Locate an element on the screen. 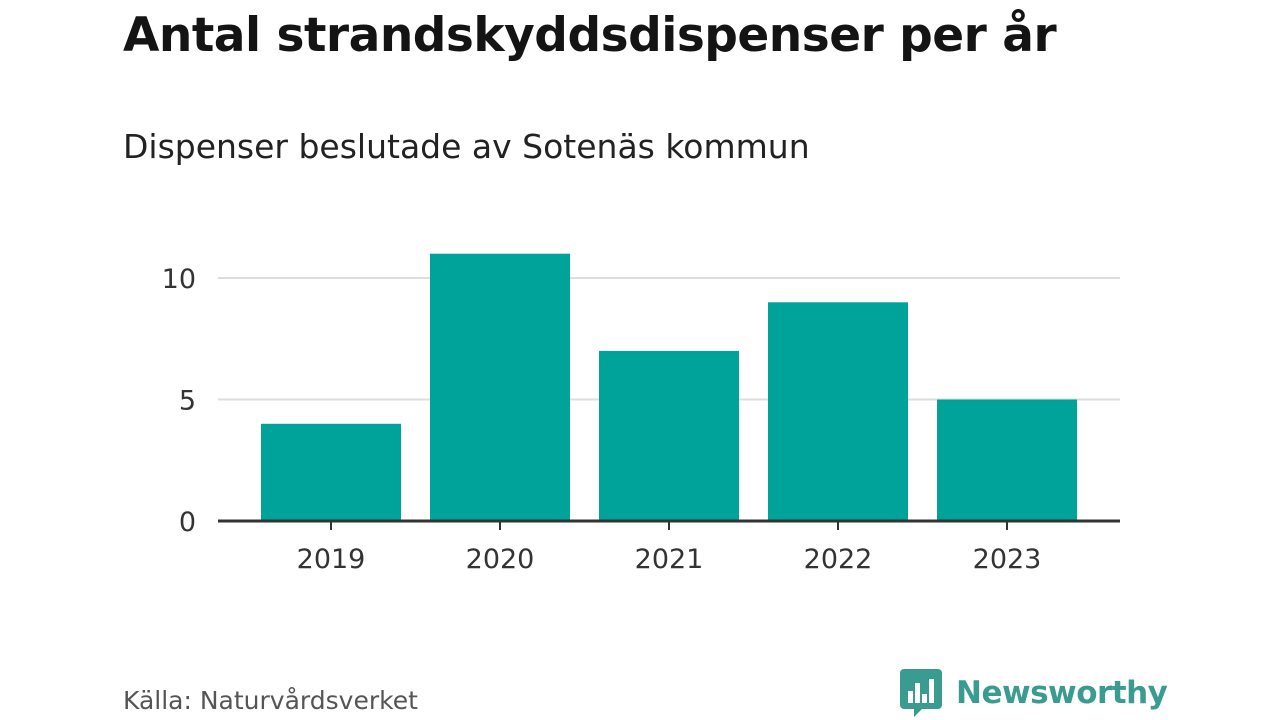 Image resolution: width=1280 pixels, height=720 pixels. chart-subtitle: Dispenser beslutade av Sotenäs kommun is located at coordinates (466, 146).